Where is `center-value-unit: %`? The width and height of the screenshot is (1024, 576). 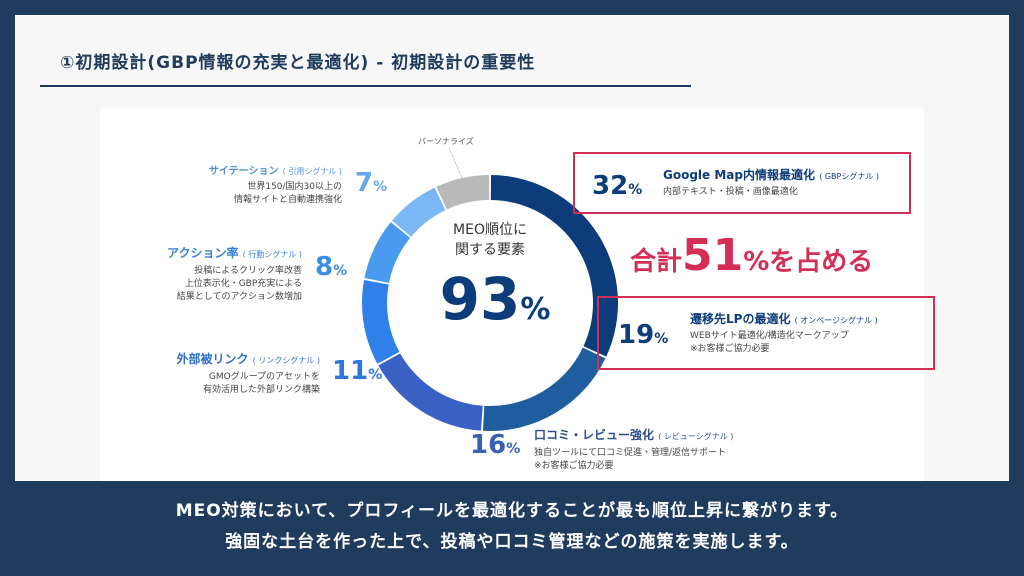
center-value-unit: % is located at coordinates (535, 309).